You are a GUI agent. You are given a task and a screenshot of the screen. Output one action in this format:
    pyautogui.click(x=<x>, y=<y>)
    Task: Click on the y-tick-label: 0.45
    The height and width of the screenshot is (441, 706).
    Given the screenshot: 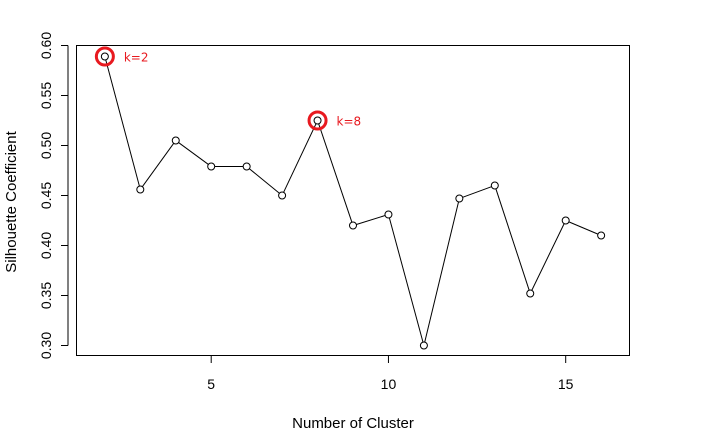 What is the action you would take?
    pyautogui.click(x=46, y=195)
    